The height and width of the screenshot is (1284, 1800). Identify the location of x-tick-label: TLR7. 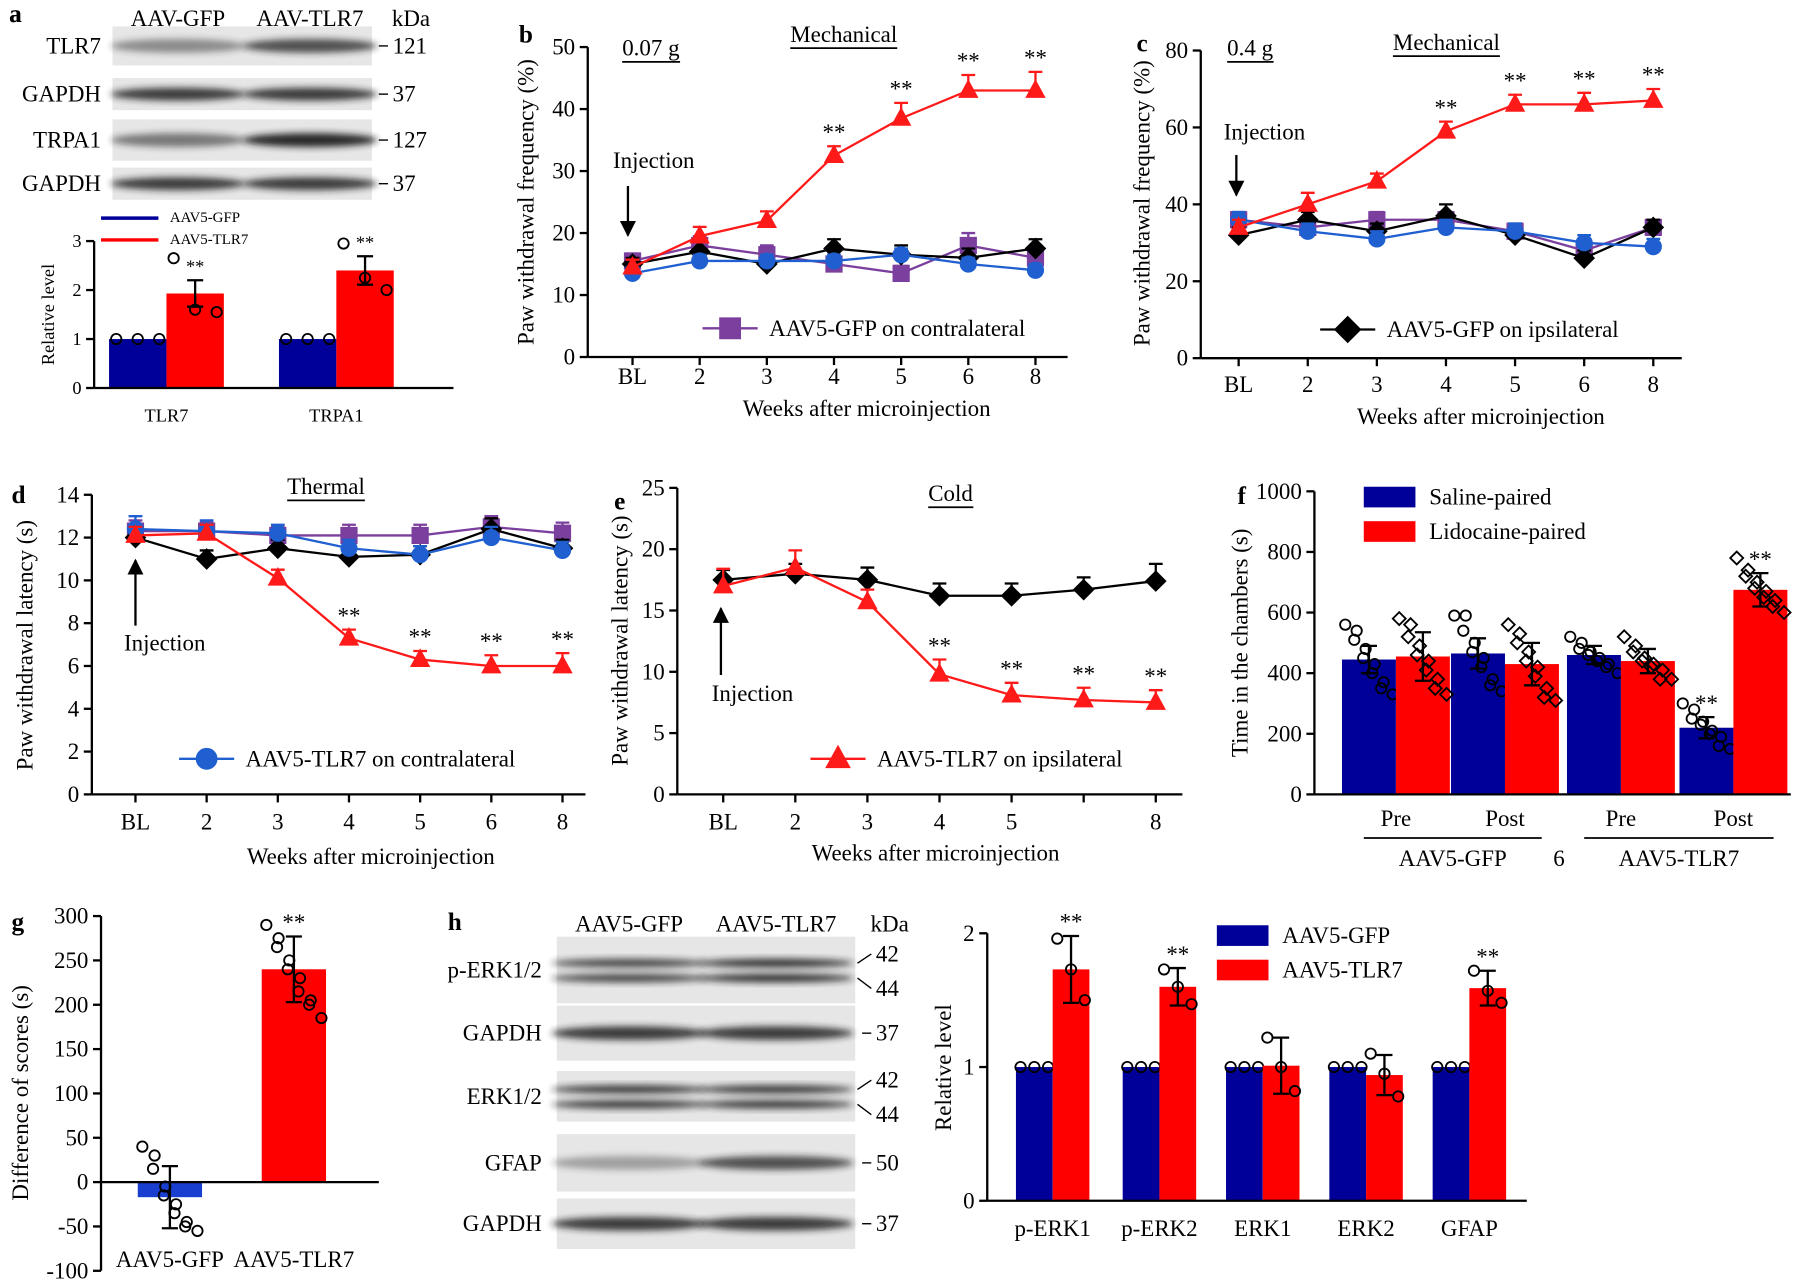
(167, 416).